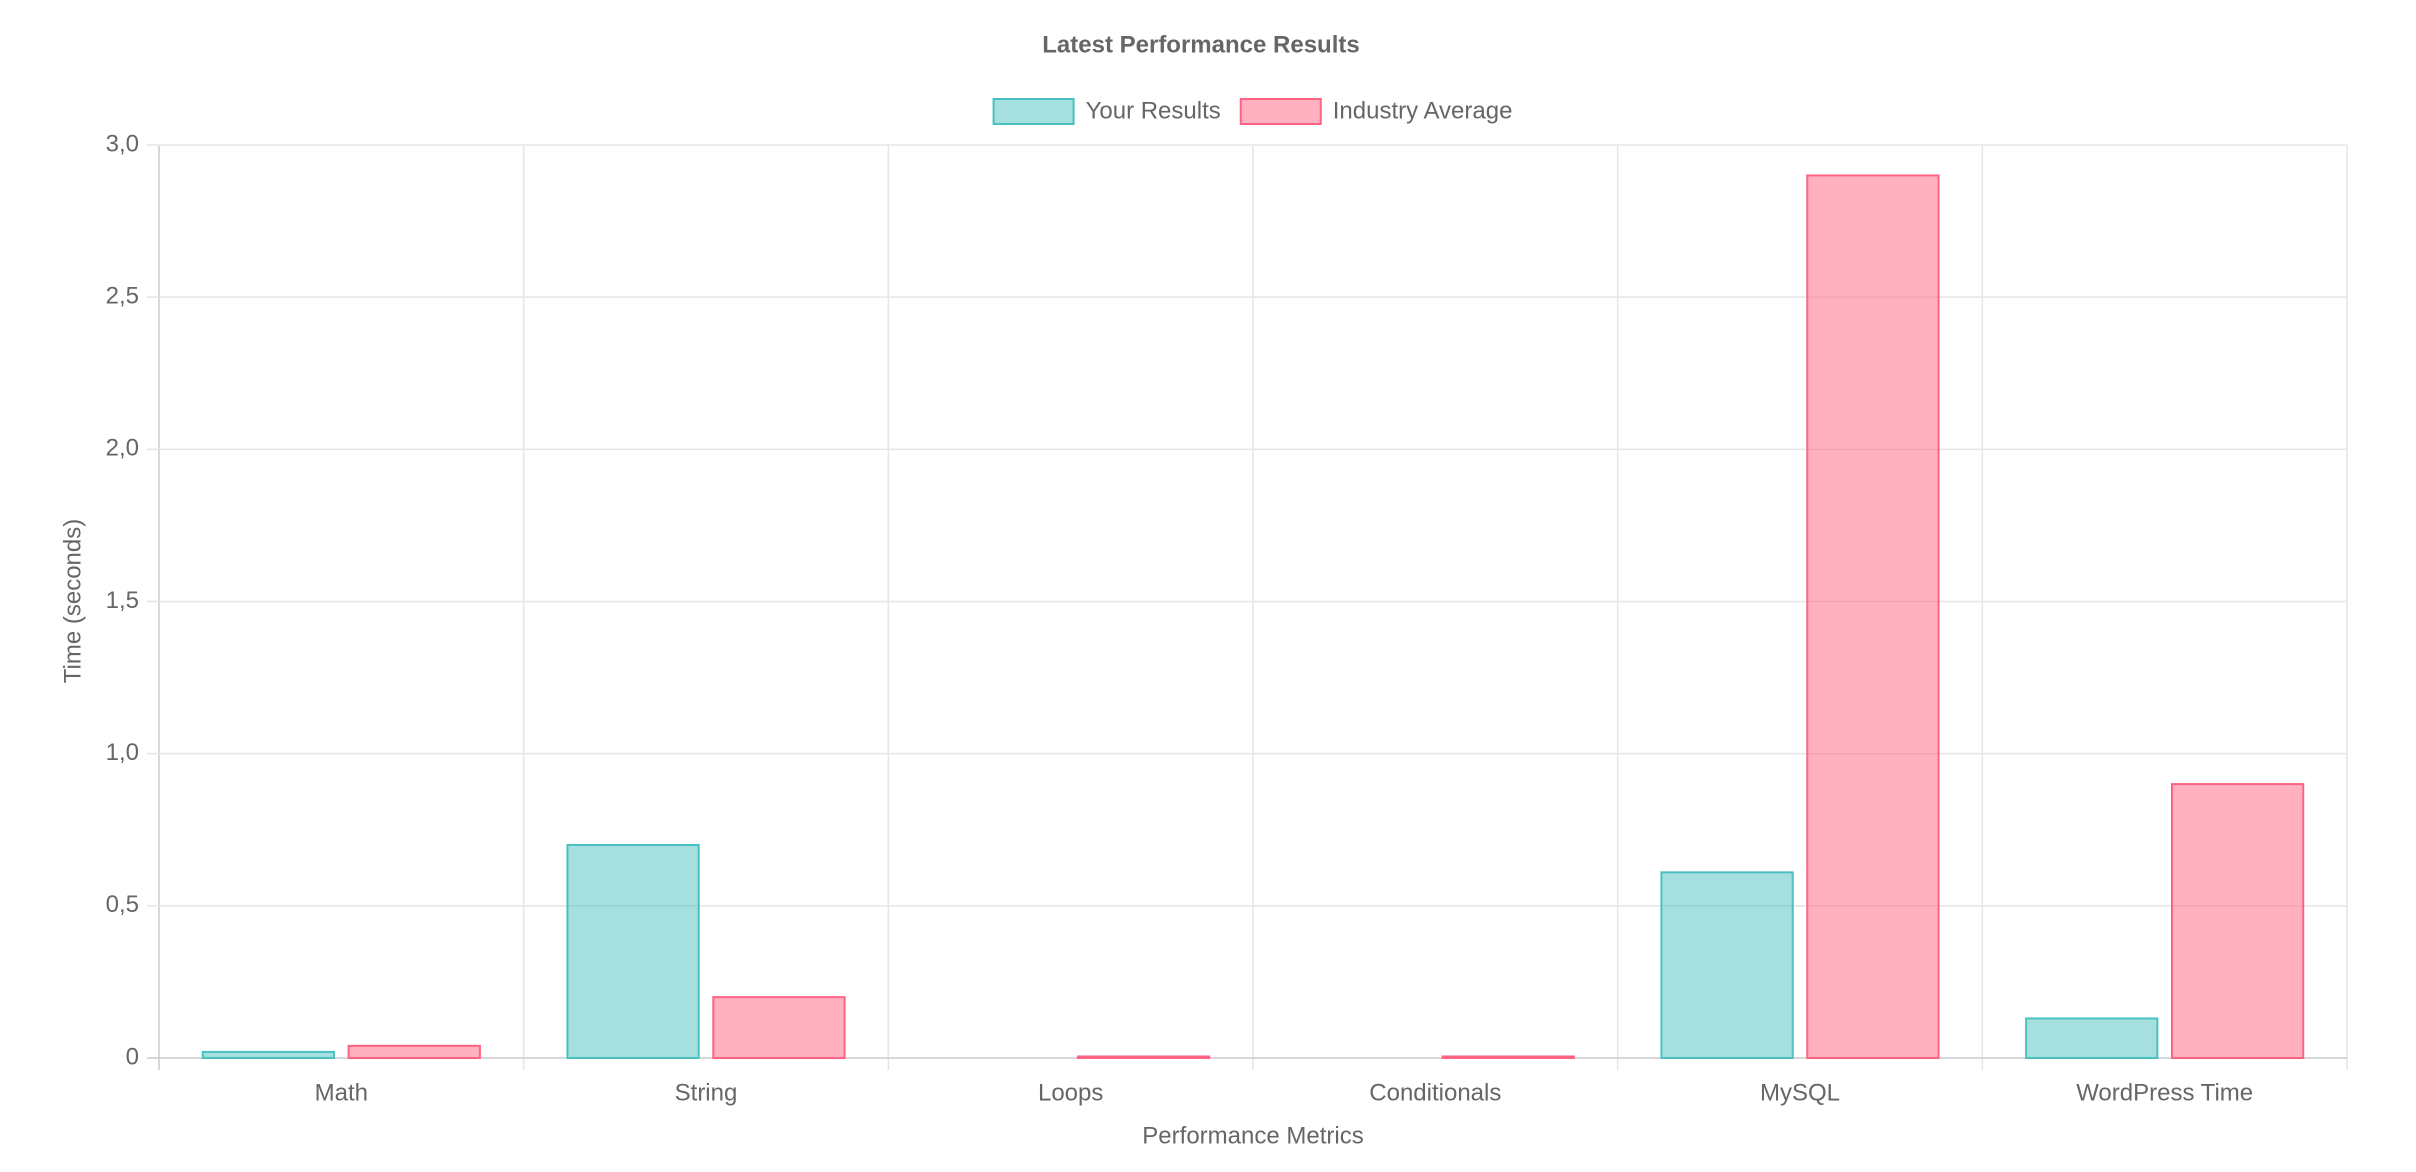 This screenshot has width=2416, height=1172. I want to click on y-tick-label: 0, so click(132, 1056).